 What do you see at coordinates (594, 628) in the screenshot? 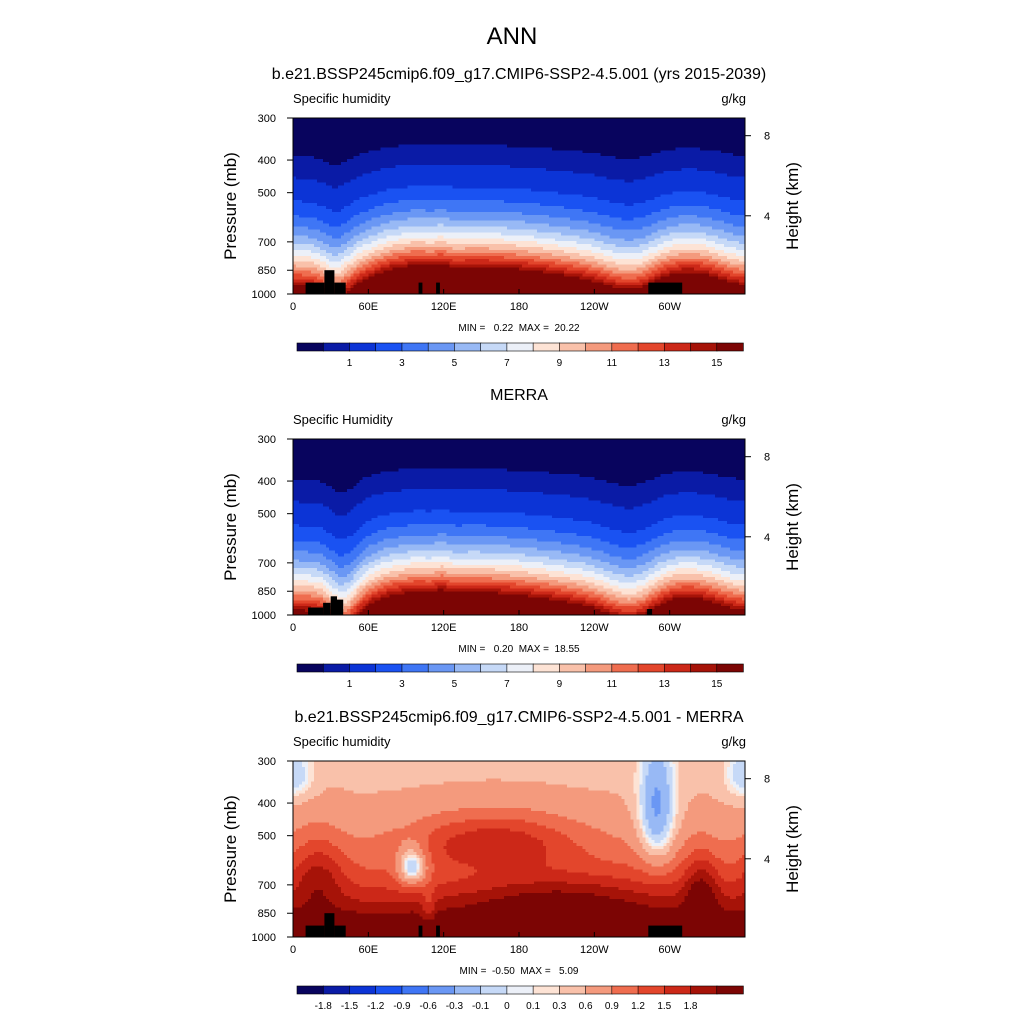
I see `x-tick-label: 120W` at bounding box center [594, 628].